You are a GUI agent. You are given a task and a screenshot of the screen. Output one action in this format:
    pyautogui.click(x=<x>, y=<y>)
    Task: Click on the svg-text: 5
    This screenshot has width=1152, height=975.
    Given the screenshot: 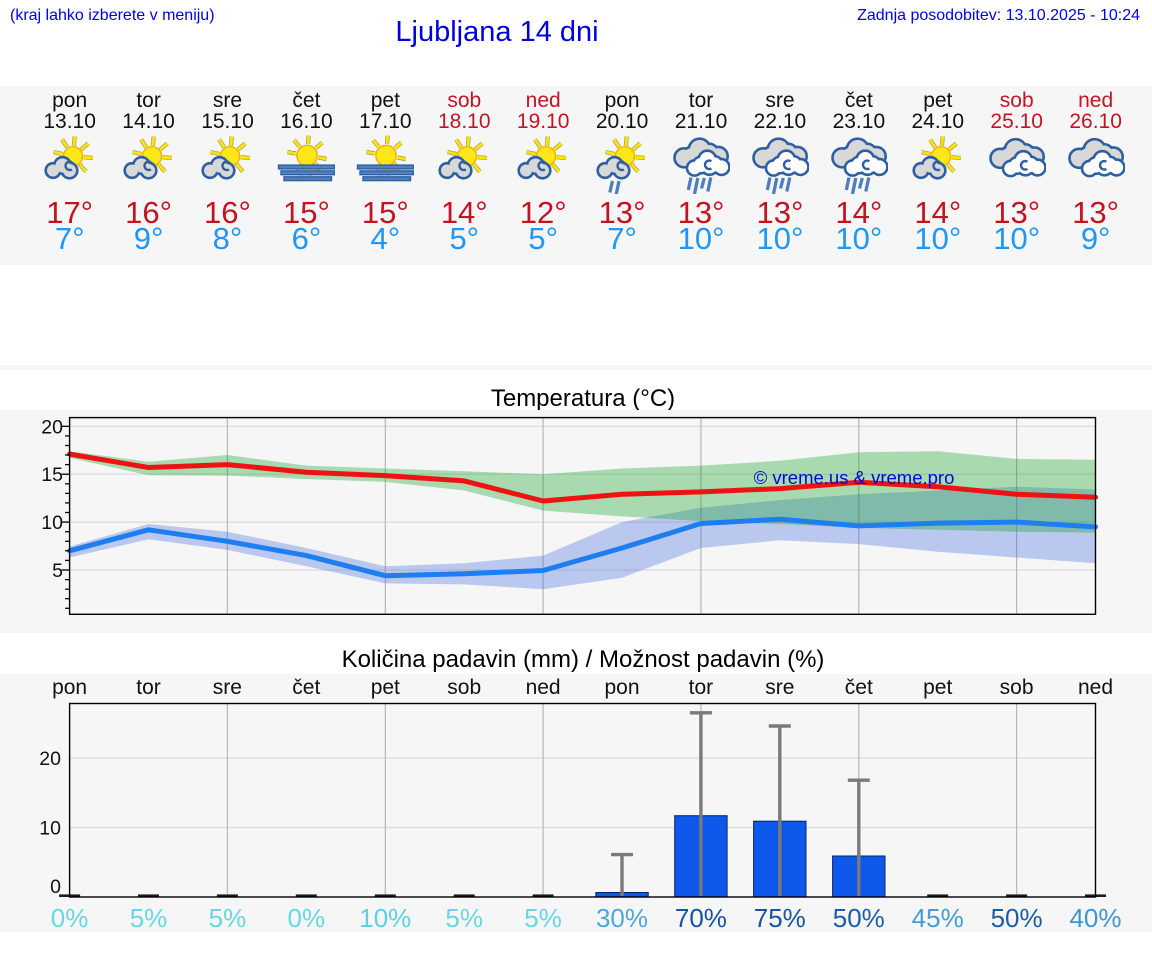 What is the action you would take?
    pyautogui.click(x=57, y=571)
    